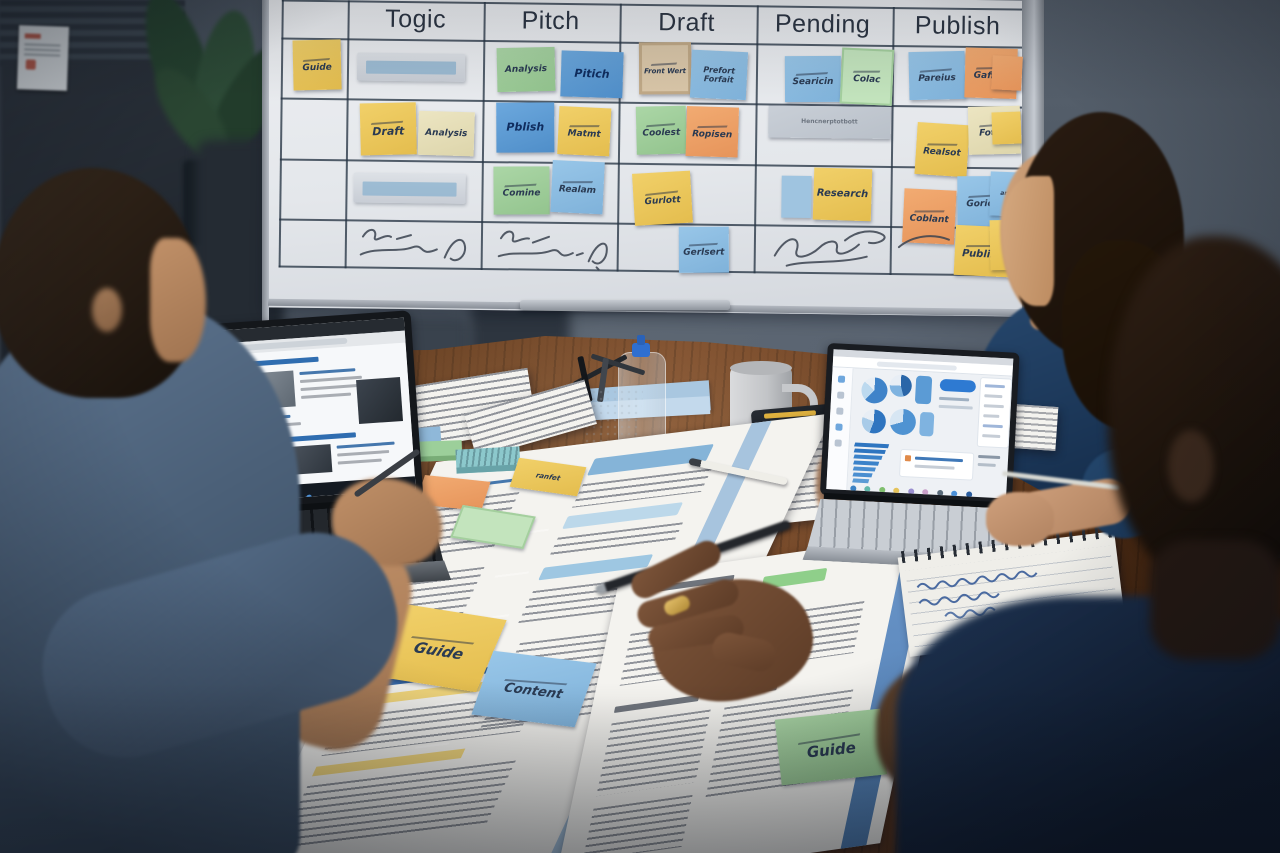 Image resolution: width=1280 pixels, height=853 pixels. Describe the element at coordinates (829, 121) in the screenshot. I see `sticky-note-label: Hencnerptotbott` at that location.